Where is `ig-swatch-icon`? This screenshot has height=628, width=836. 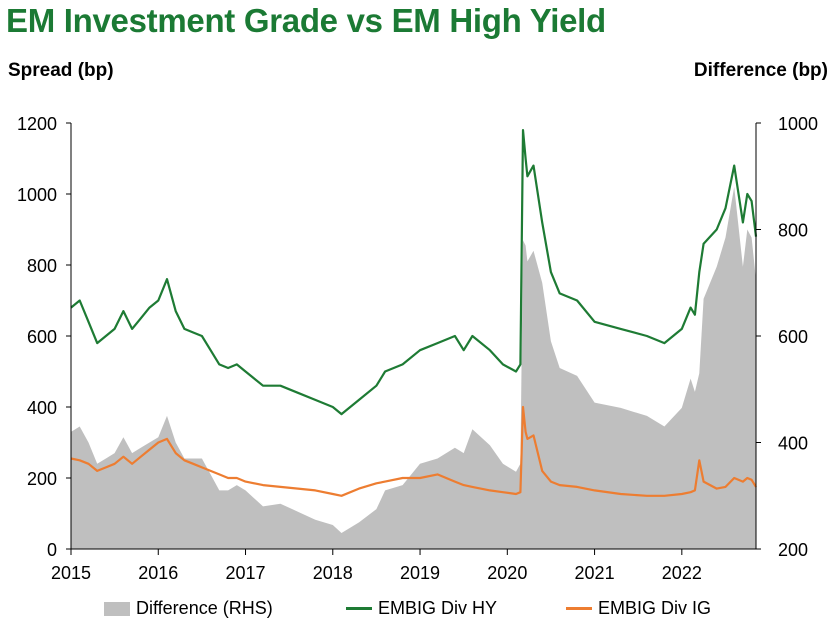
ig-swatch-icon is located at coordinates (579, 608).